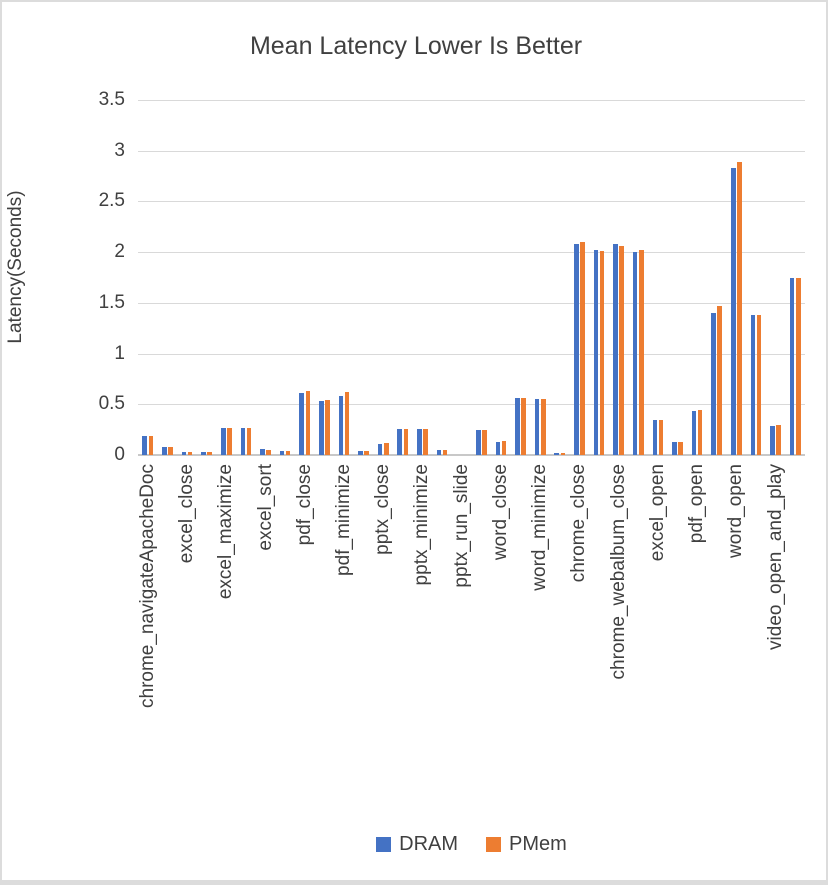 This screenshot has height=885, width=828. I want to click on x-axis-label: pptx_close, so click(383, 509).